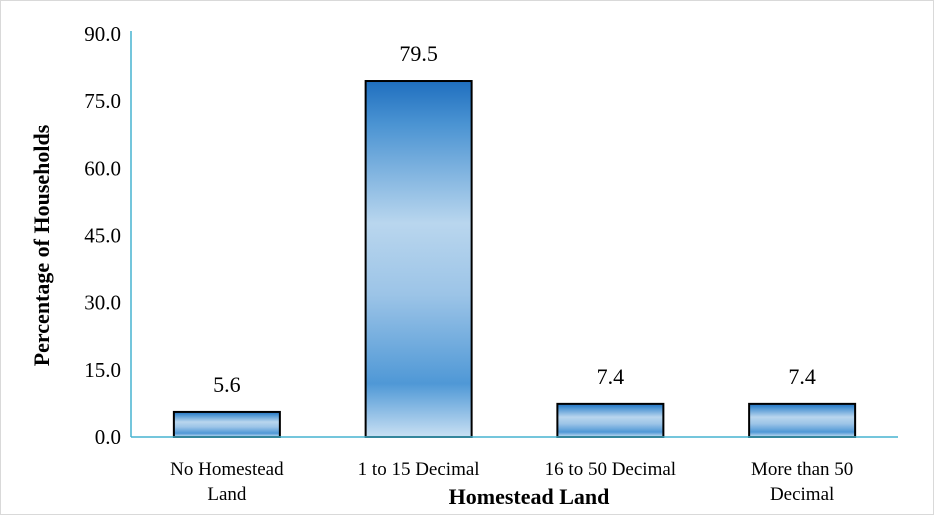 Image resolution: width=934 pixels, height=519 pixels. Describe the element at coordinates (610, 469) in the screenshot. I see `x-category-label: 16 to 50 Decimal` at that location.